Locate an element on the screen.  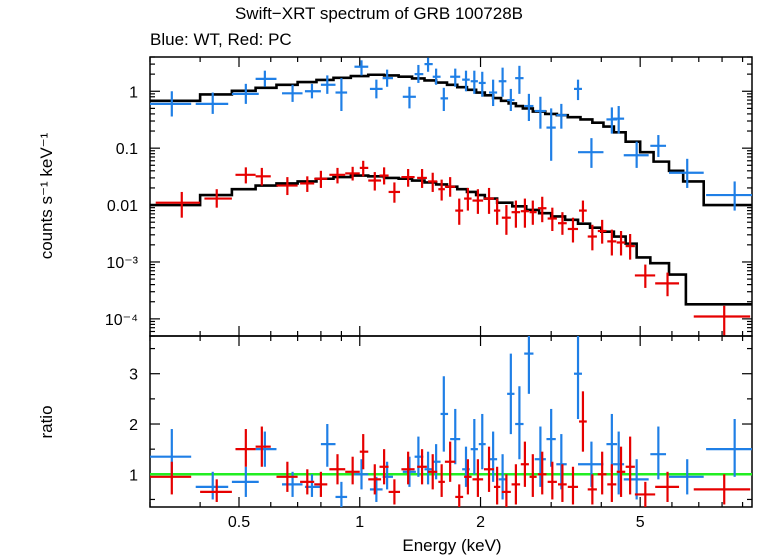
y-tick-label: 3 is located at coordinates (133, 375).